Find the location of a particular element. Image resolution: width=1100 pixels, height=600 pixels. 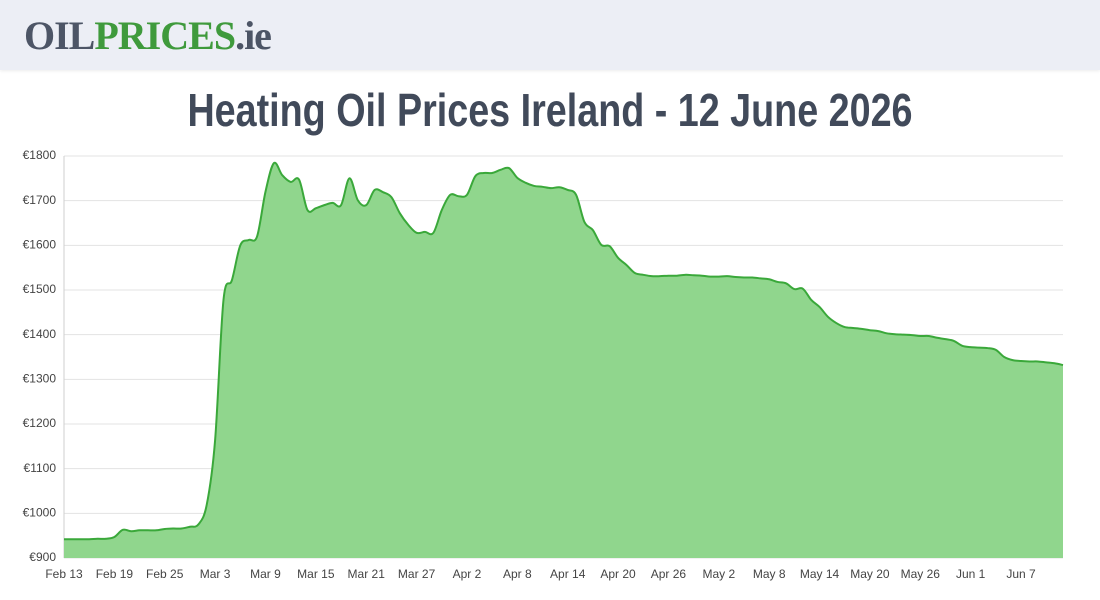

y-tick-label: €1100 is located at coordinates (40, 468).